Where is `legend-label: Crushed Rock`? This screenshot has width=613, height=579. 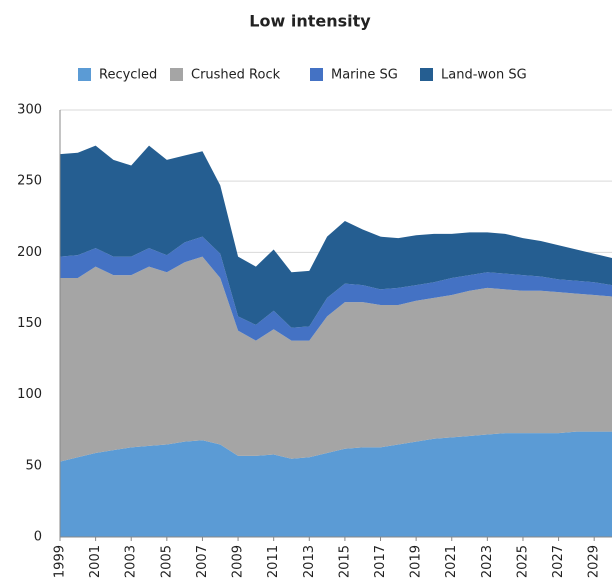 legend-label: Crushed Rock is located at coordinates (236, 75).